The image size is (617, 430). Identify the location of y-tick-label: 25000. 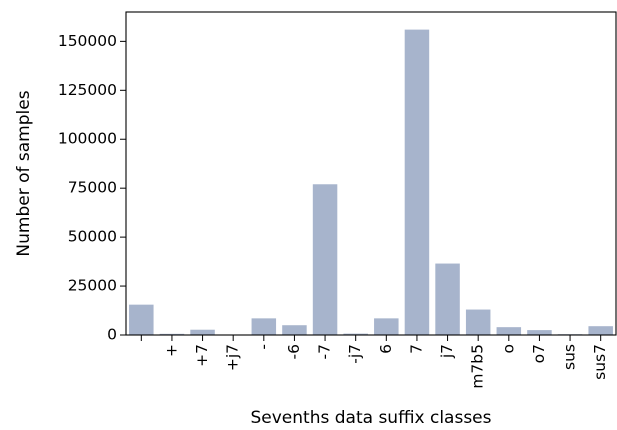
(92, 286).